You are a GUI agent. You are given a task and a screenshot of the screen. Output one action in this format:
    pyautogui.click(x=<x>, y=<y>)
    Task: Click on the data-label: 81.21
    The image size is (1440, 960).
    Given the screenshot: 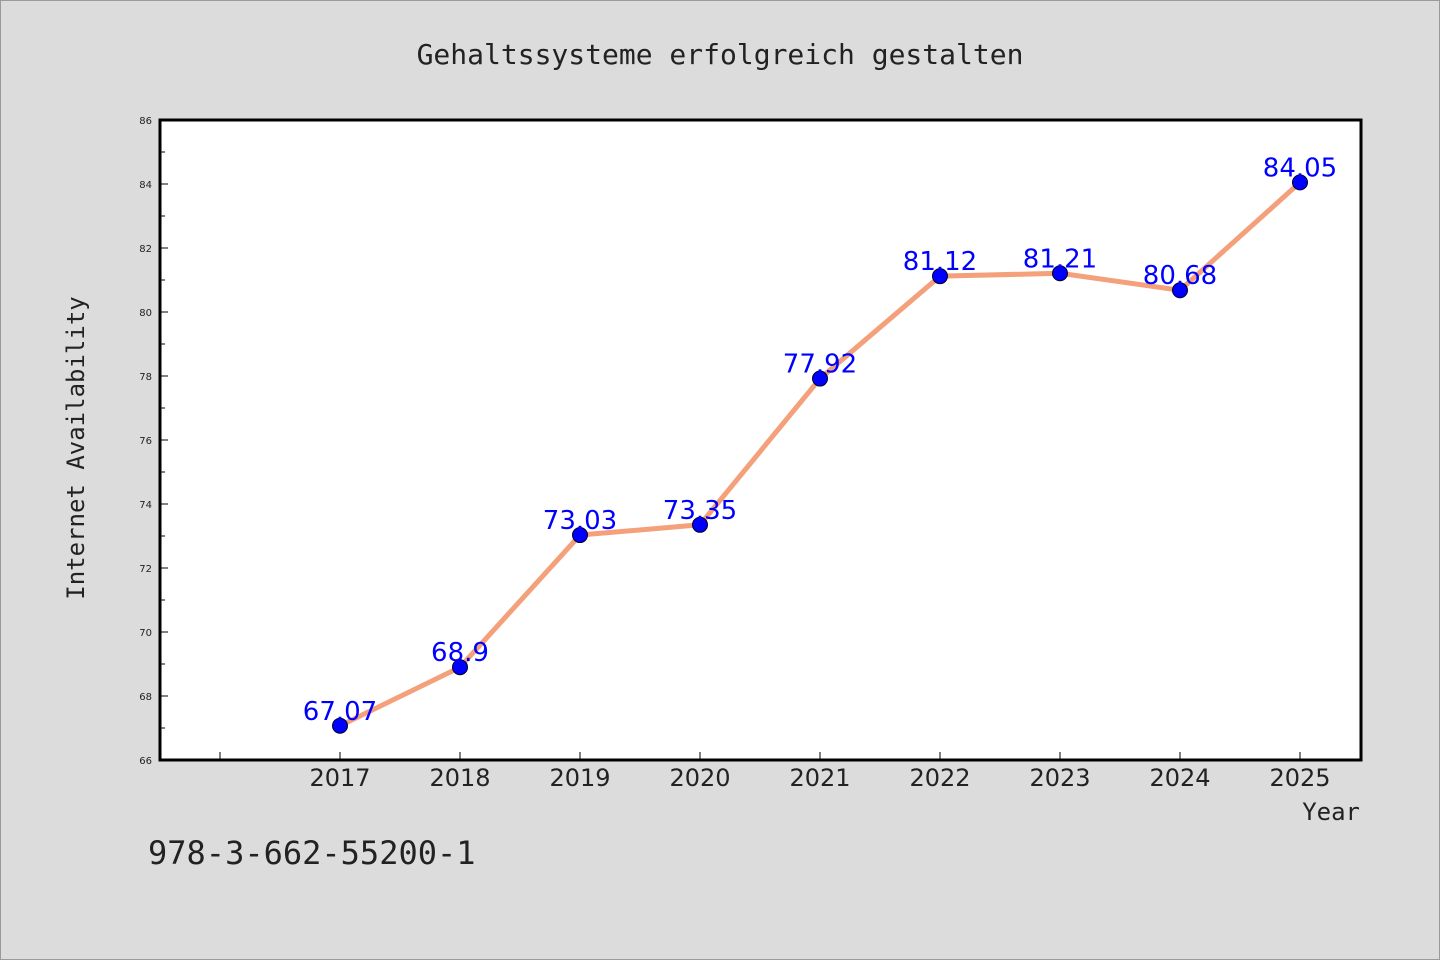 What is the action you would take?
    pyautogui.click(x=1060, y=259)
    